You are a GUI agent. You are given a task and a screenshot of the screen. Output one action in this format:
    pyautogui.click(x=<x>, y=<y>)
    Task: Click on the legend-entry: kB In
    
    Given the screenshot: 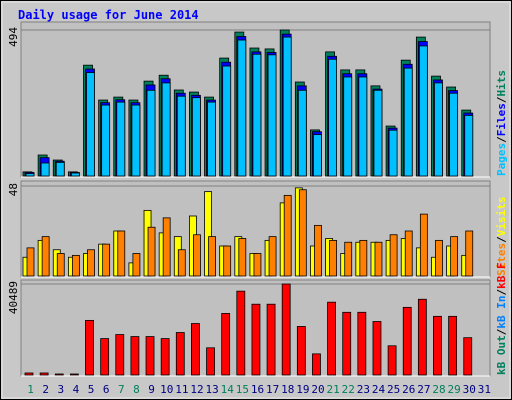 What is the action you would take?
    pyautogui.click(x=501, y=312)
    